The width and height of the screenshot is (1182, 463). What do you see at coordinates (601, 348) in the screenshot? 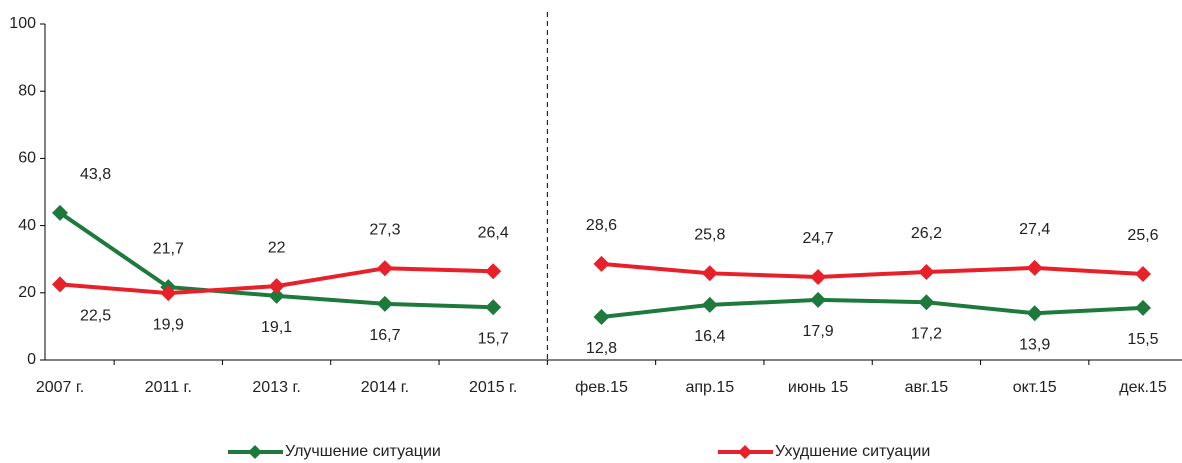
I see `data-label: 12,8` at bounding box center [601, 348].